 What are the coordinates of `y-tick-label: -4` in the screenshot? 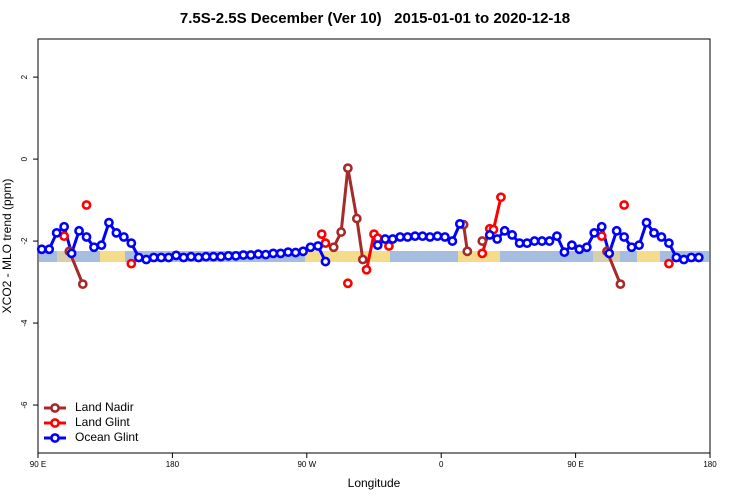 It's located at (24, 323).